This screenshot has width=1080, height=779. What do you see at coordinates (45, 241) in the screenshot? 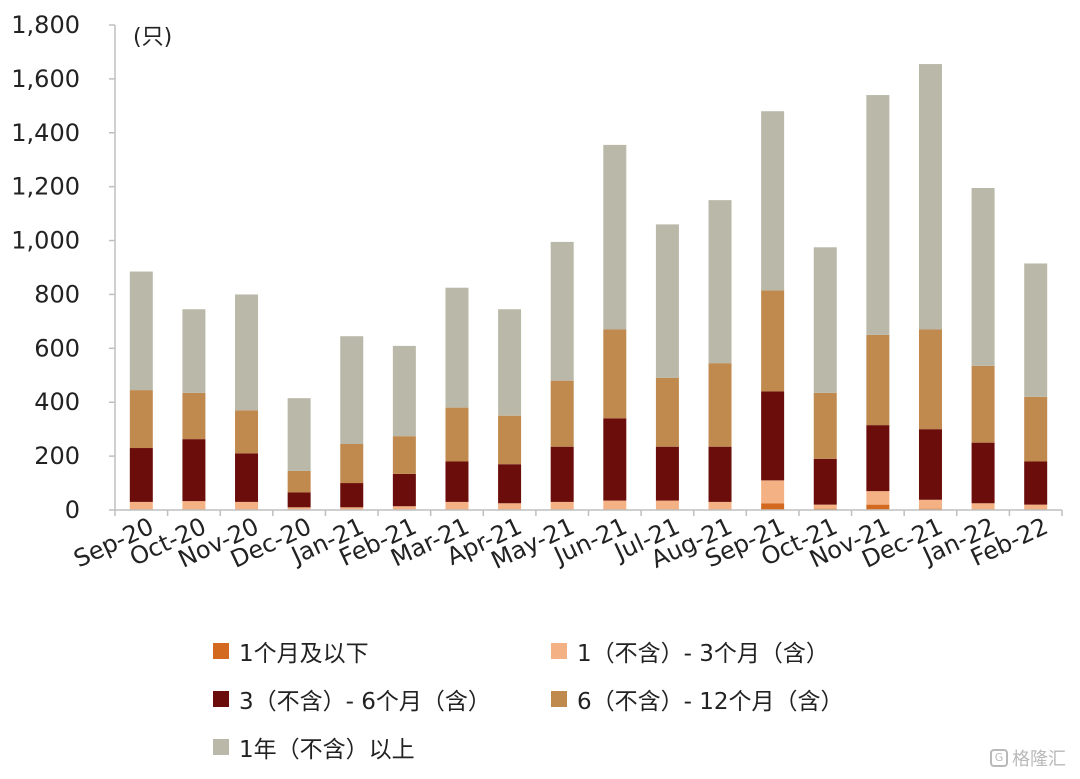
I see `y-tick-label: 1,000` at bounding box center [45, 241].